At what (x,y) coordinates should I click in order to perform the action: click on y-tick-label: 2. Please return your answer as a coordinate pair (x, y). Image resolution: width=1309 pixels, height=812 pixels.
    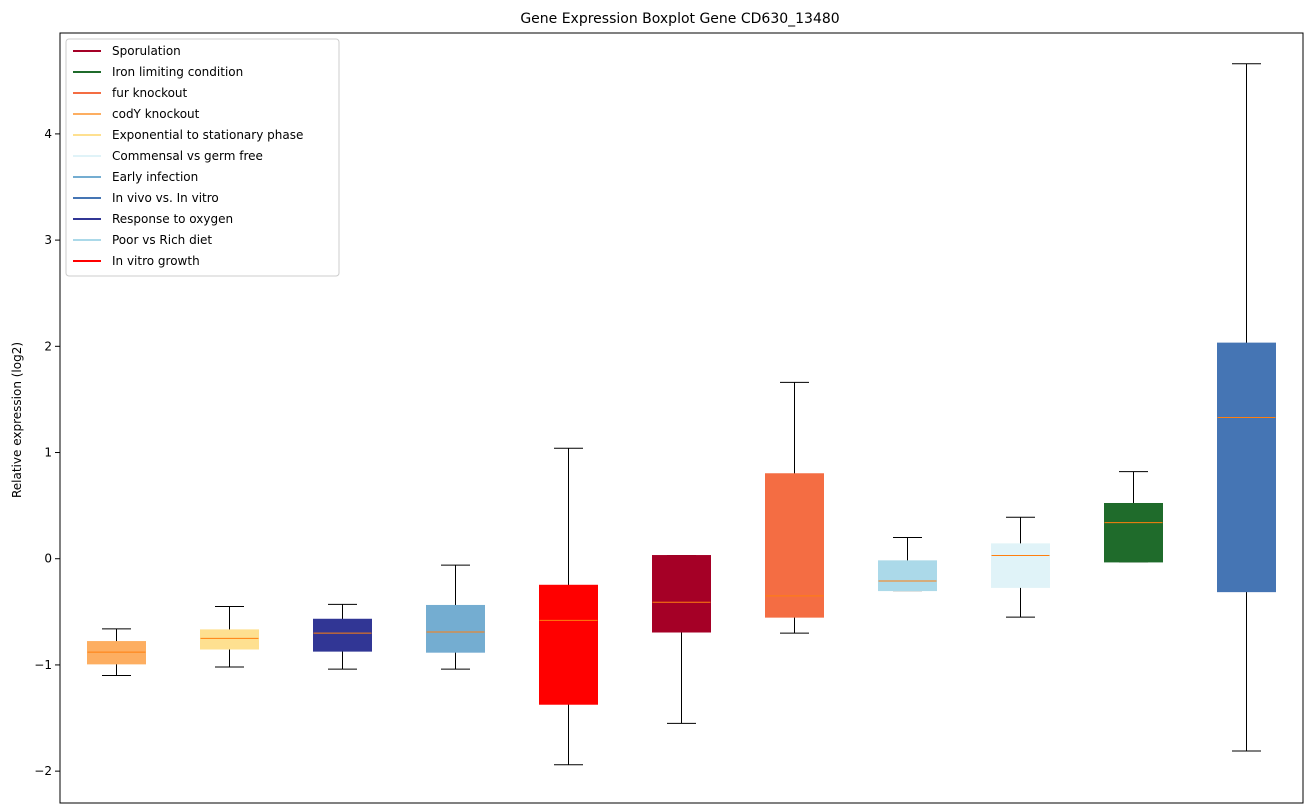
    Looking at the image, I should click on (48, 346).